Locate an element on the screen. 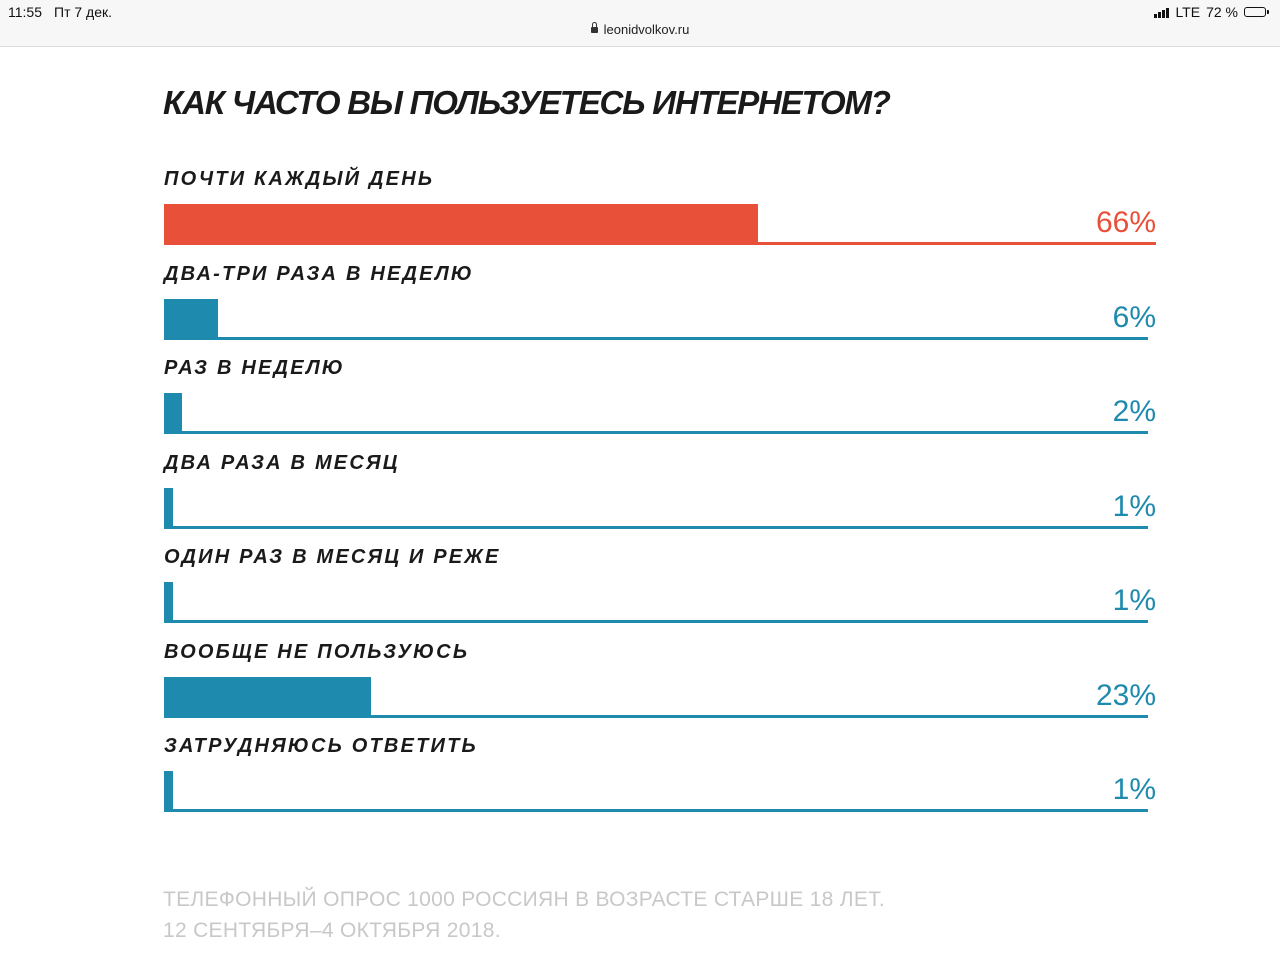  network-type: LTE is located at coordinates (1188, 12).